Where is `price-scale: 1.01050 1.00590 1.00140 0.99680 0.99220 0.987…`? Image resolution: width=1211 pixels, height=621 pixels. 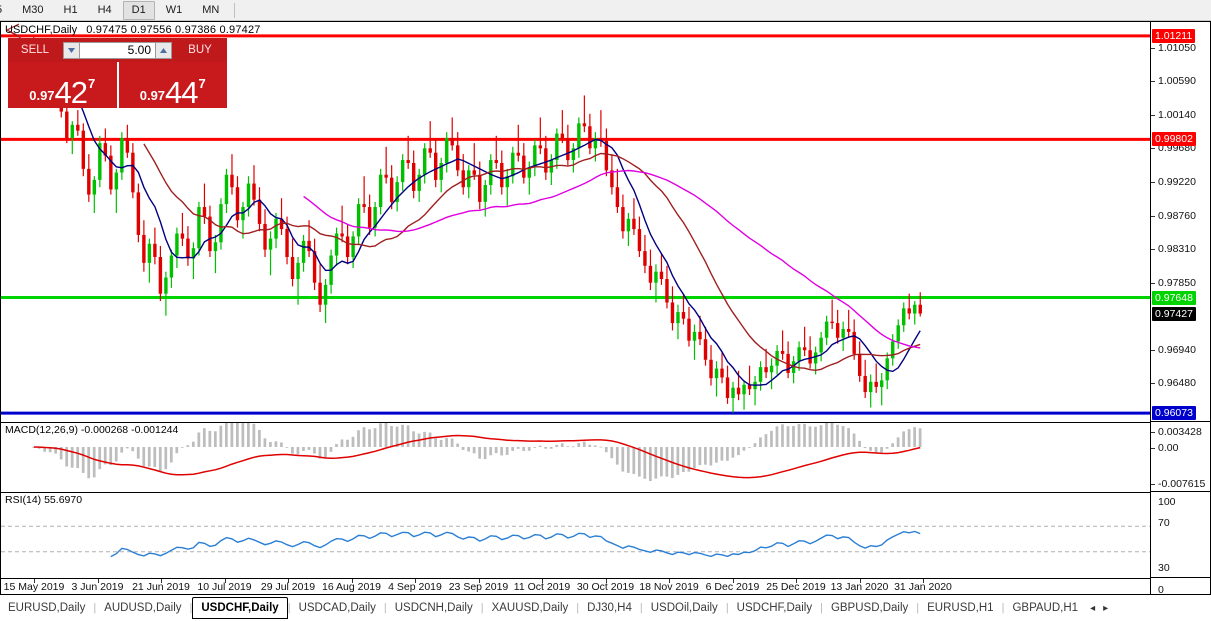
price-scale: 1.01050 1.00590 1.00140 0.99680 0.99220 0.987… is located at coordinates (1180, 309).